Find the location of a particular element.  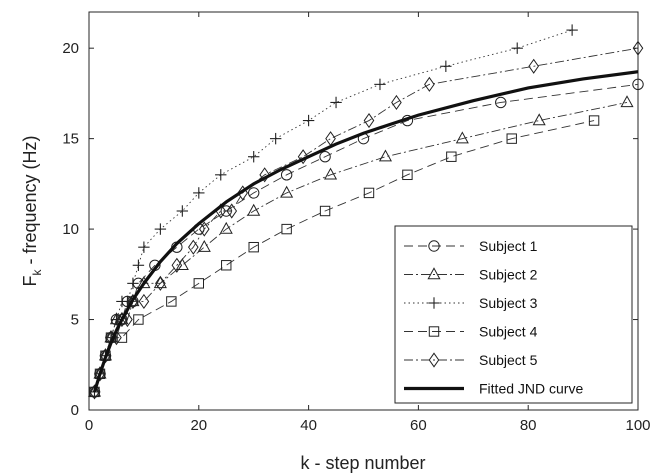

legend-item-fitted-jnd-curve: Fitted JND curve is located at coordinates (493, 389).